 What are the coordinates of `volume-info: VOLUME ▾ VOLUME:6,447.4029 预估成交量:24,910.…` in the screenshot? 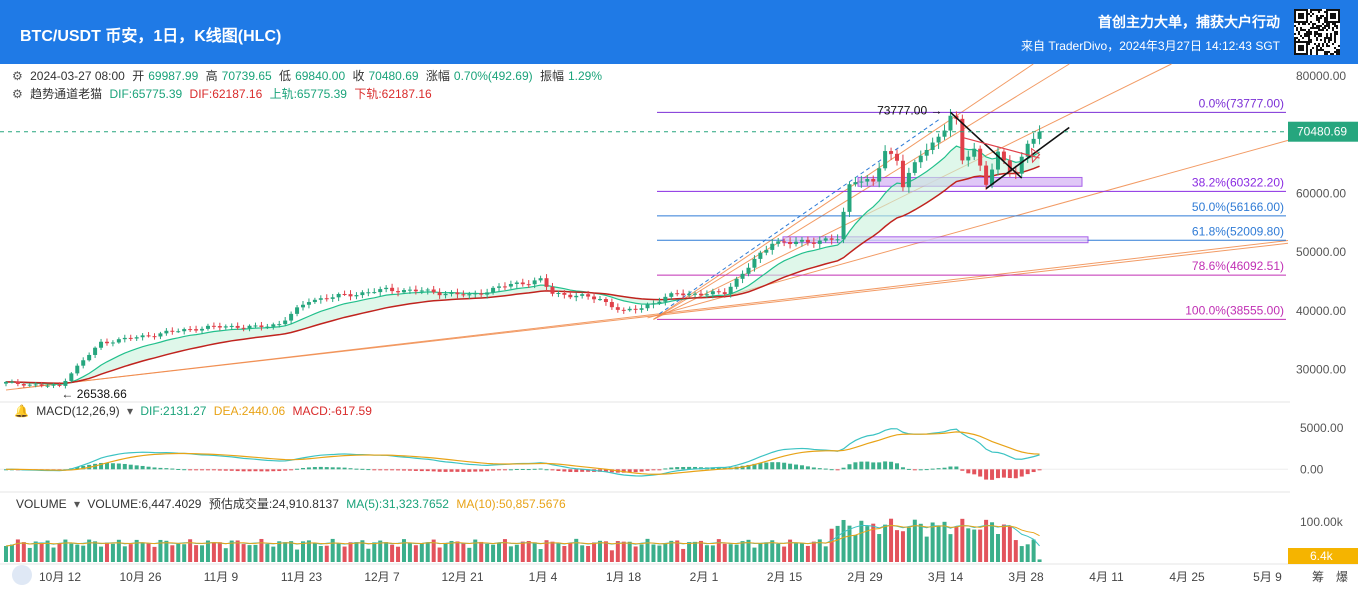 It's located at (293, 503).